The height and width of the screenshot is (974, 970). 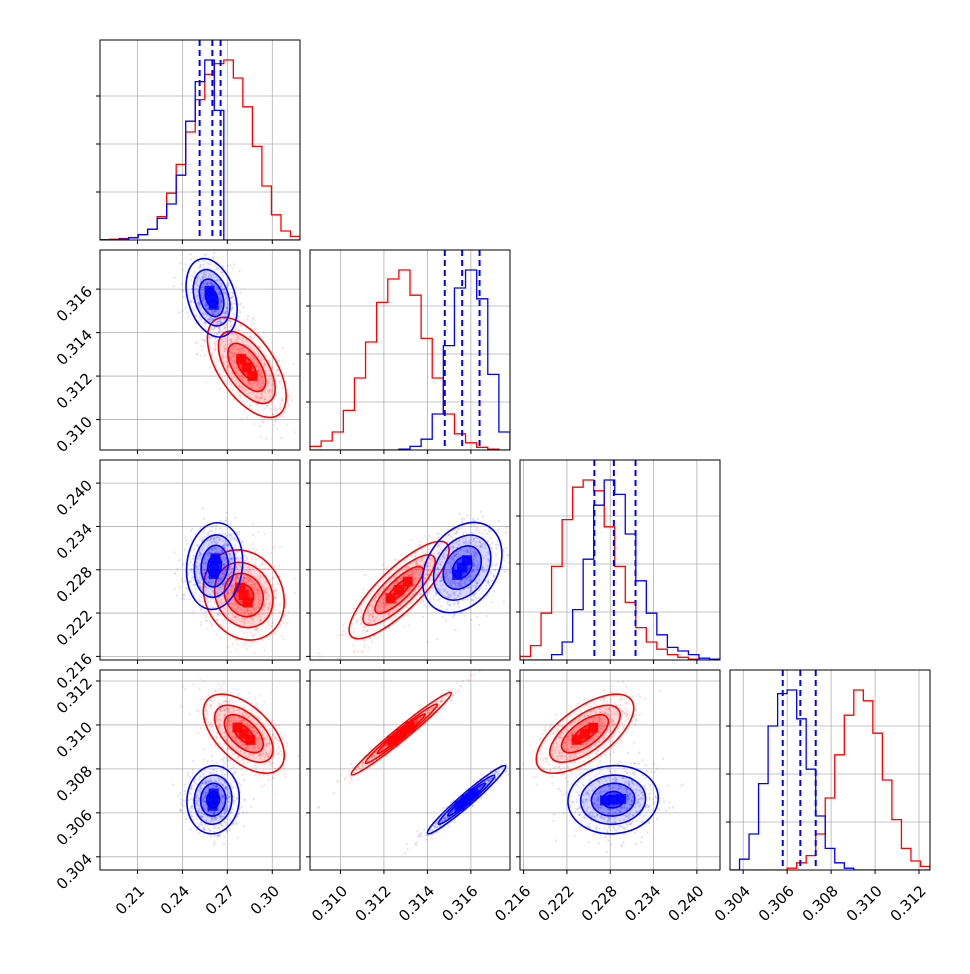 What do you see at coordinates (74, 390) in the screenshot?
I see `y-tick-label: 0.312` at bounding box center [74, 390].